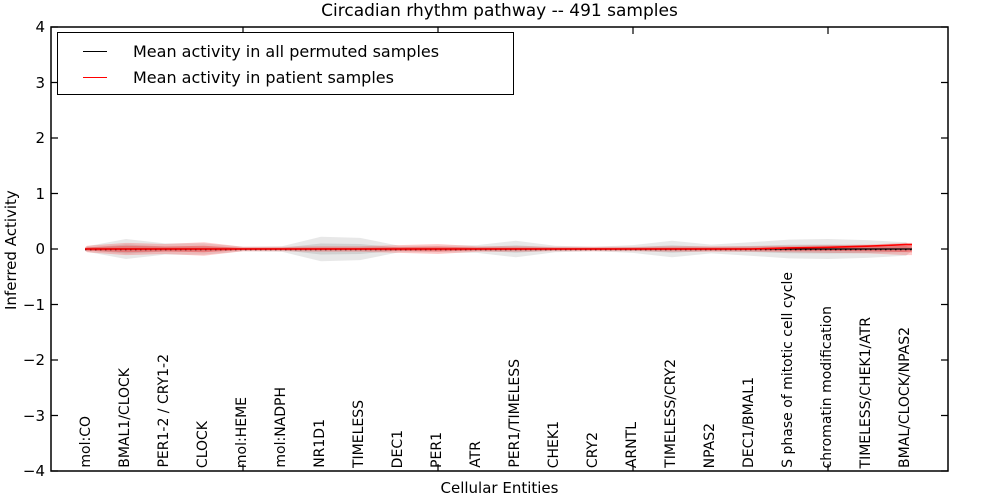  I want to click on chart-title: Circadian rhythm pathway -- 491 samples, so click(499, 11).